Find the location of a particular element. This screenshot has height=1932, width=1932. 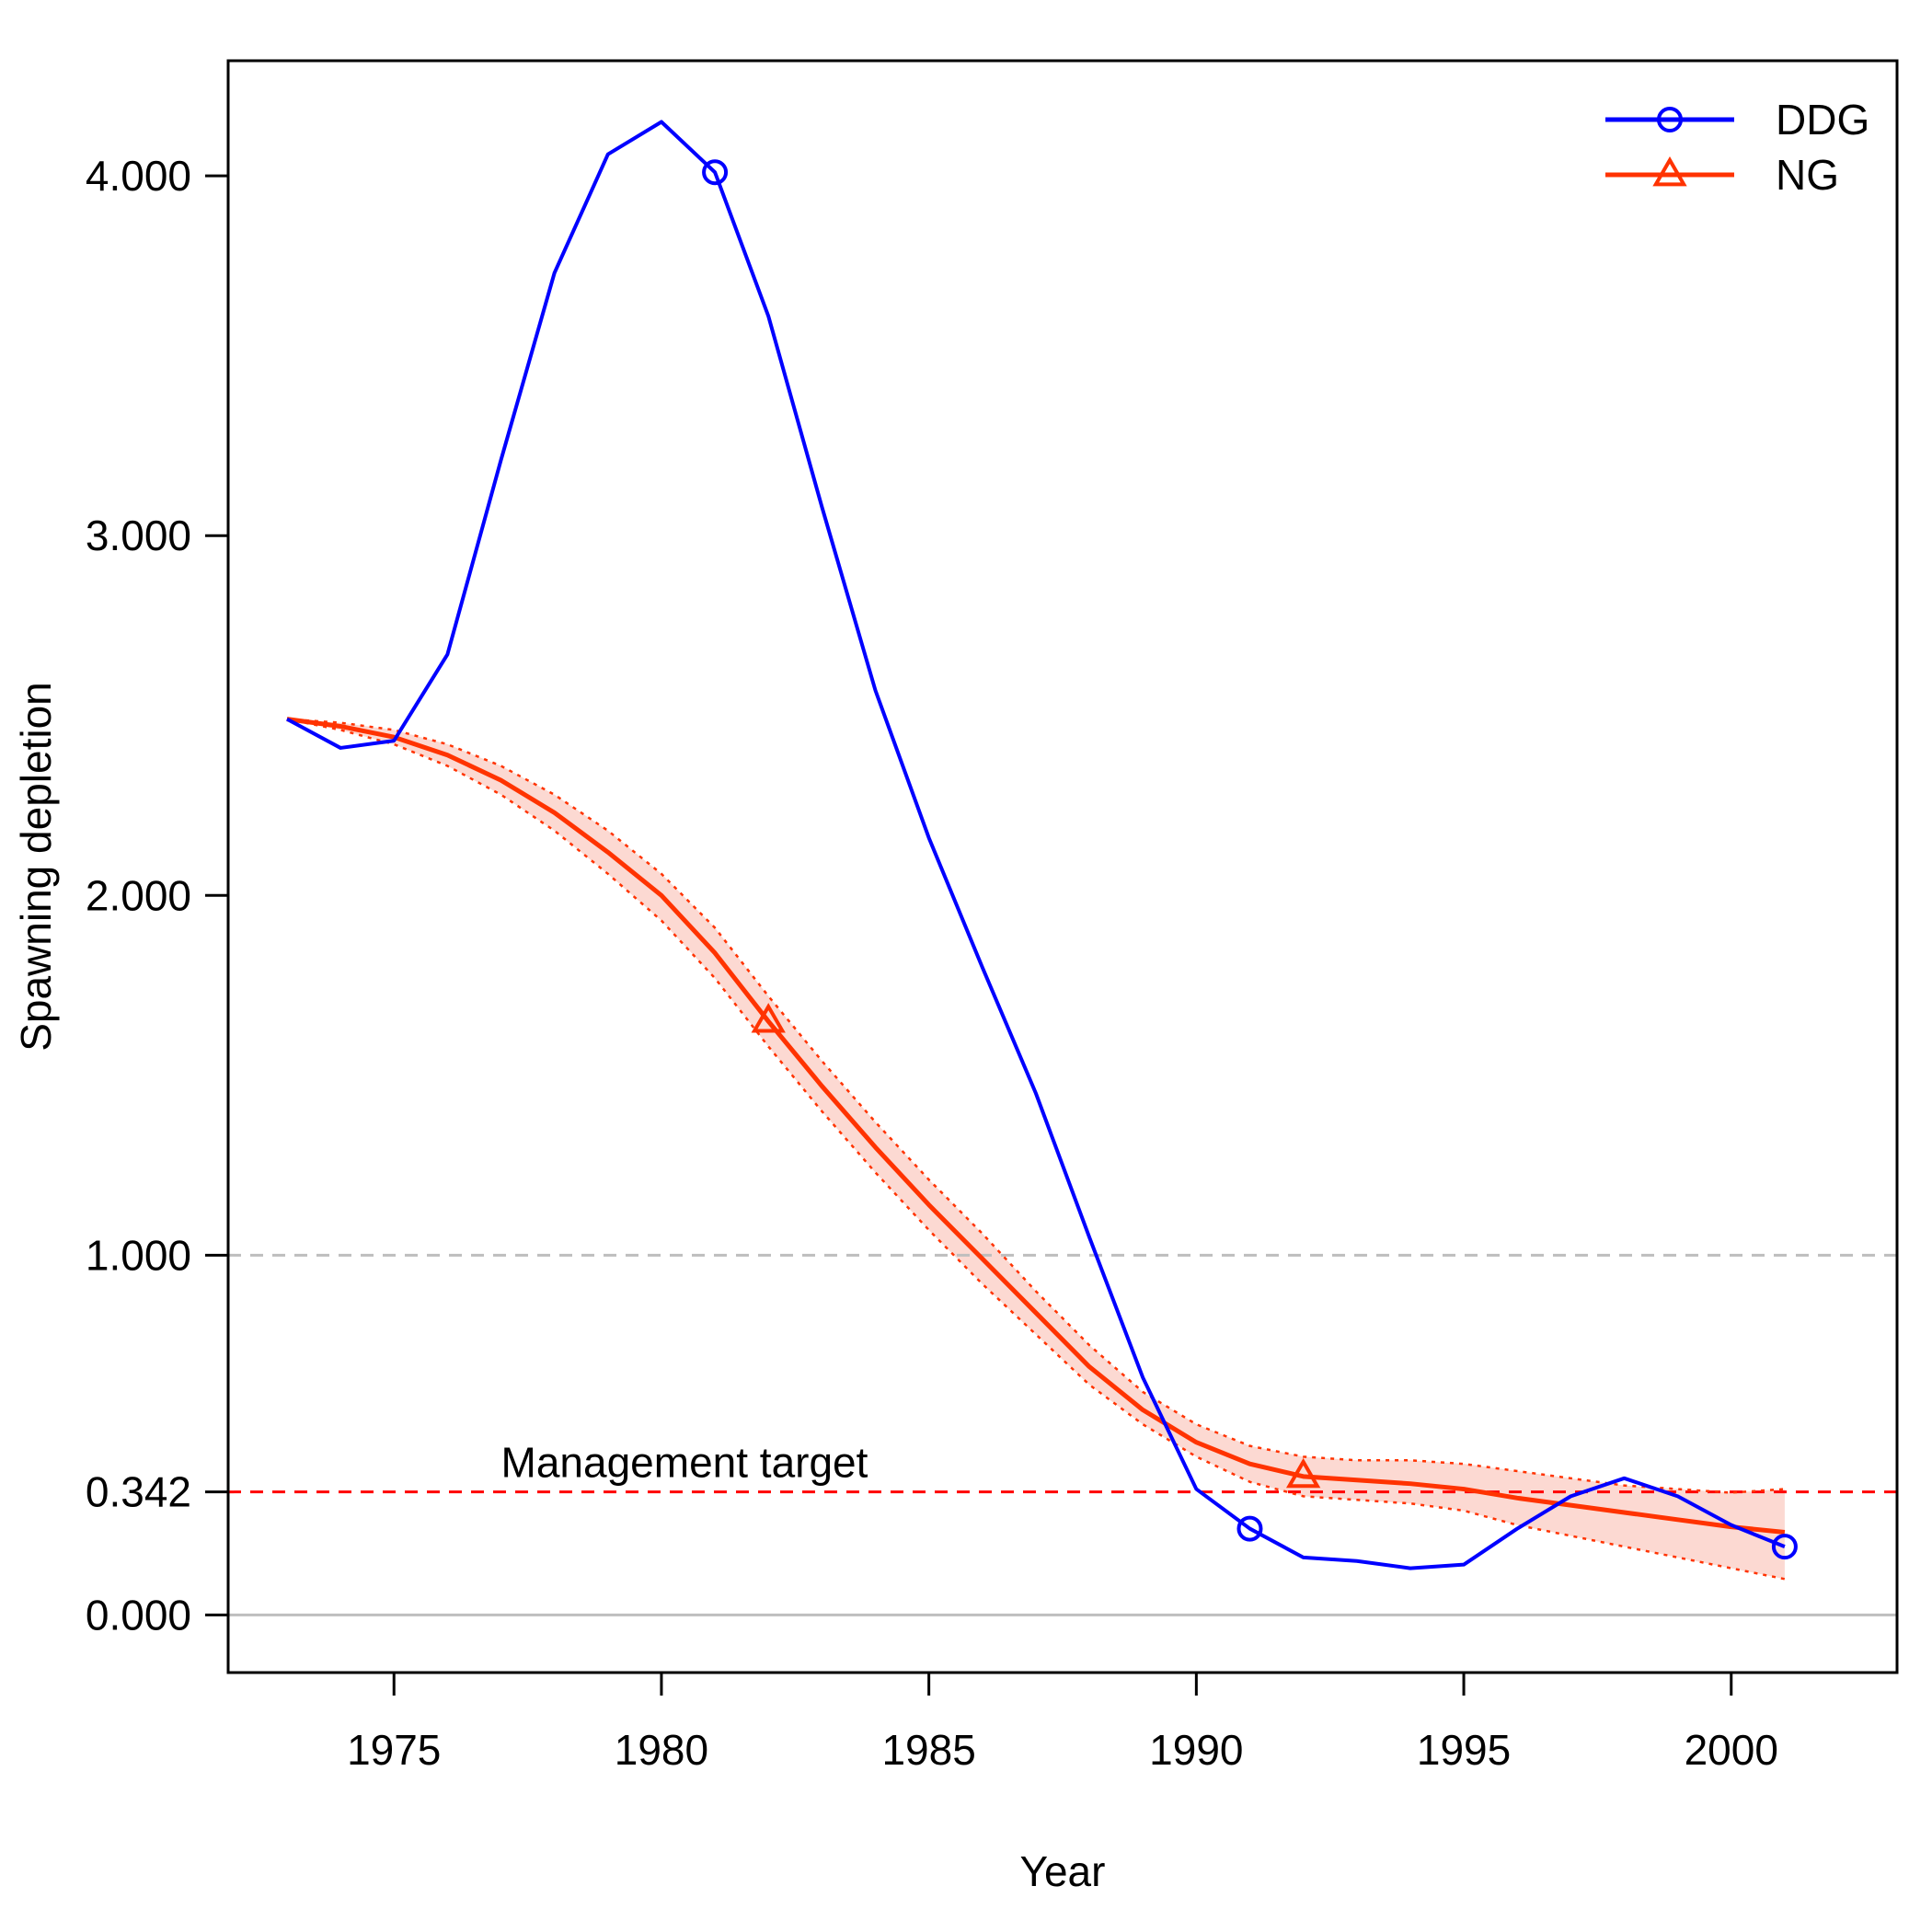

legend-label-ddg: DDG is located at coordinates (1822, 120).